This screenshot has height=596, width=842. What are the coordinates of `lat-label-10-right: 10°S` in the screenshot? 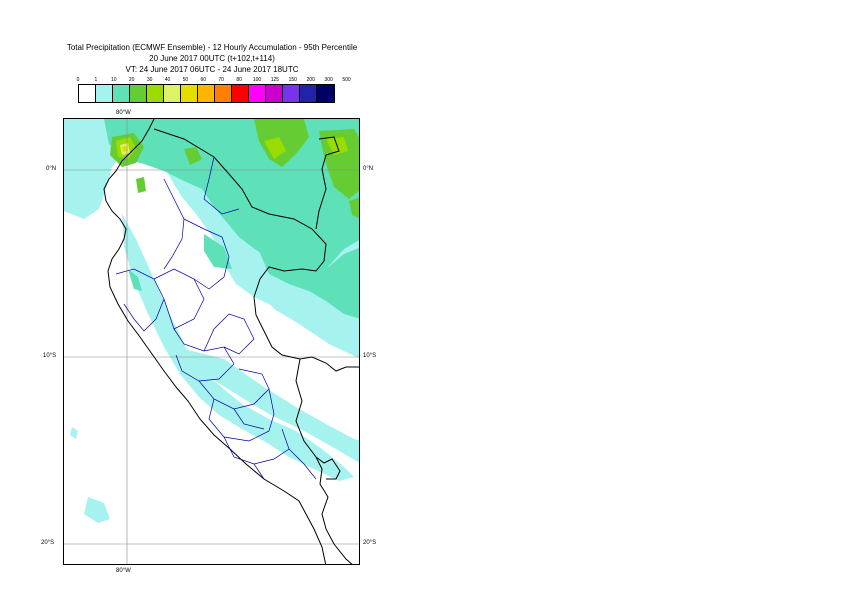 It's located at (370, 356).